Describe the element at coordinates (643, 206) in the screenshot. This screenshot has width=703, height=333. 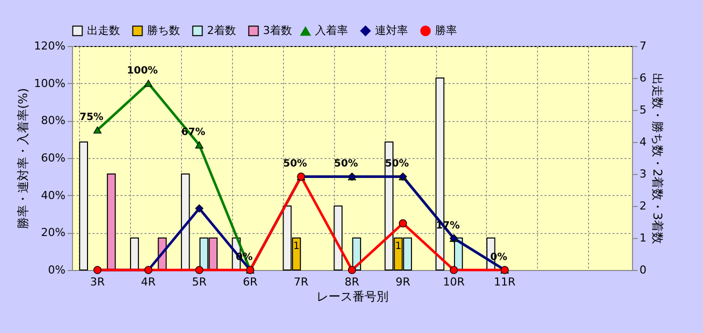
I see `y2-tick-label: 2` at that location.